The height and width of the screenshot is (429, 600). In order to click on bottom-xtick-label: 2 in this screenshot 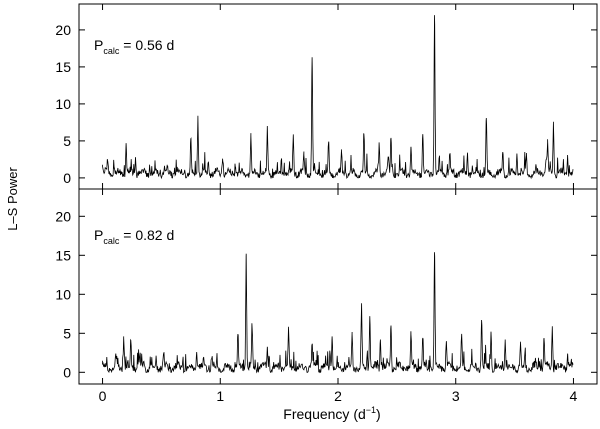, I will do `click(338, 396)`.